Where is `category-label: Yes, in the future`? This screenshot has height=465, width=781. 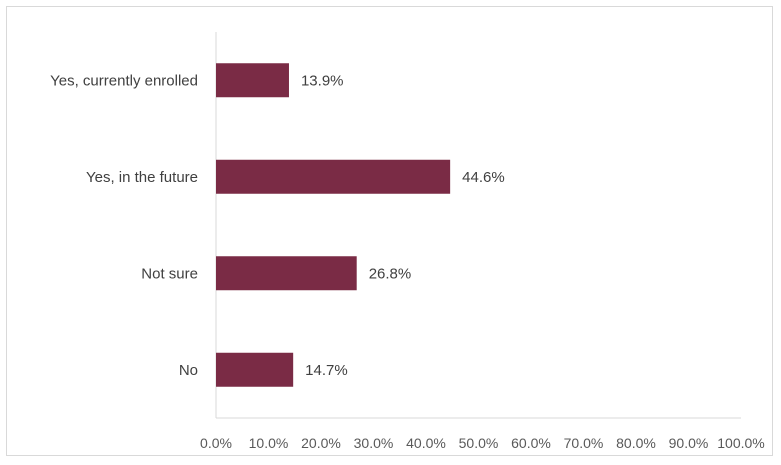 category-label: Yes, in the future is located at coordinates (142, 177).